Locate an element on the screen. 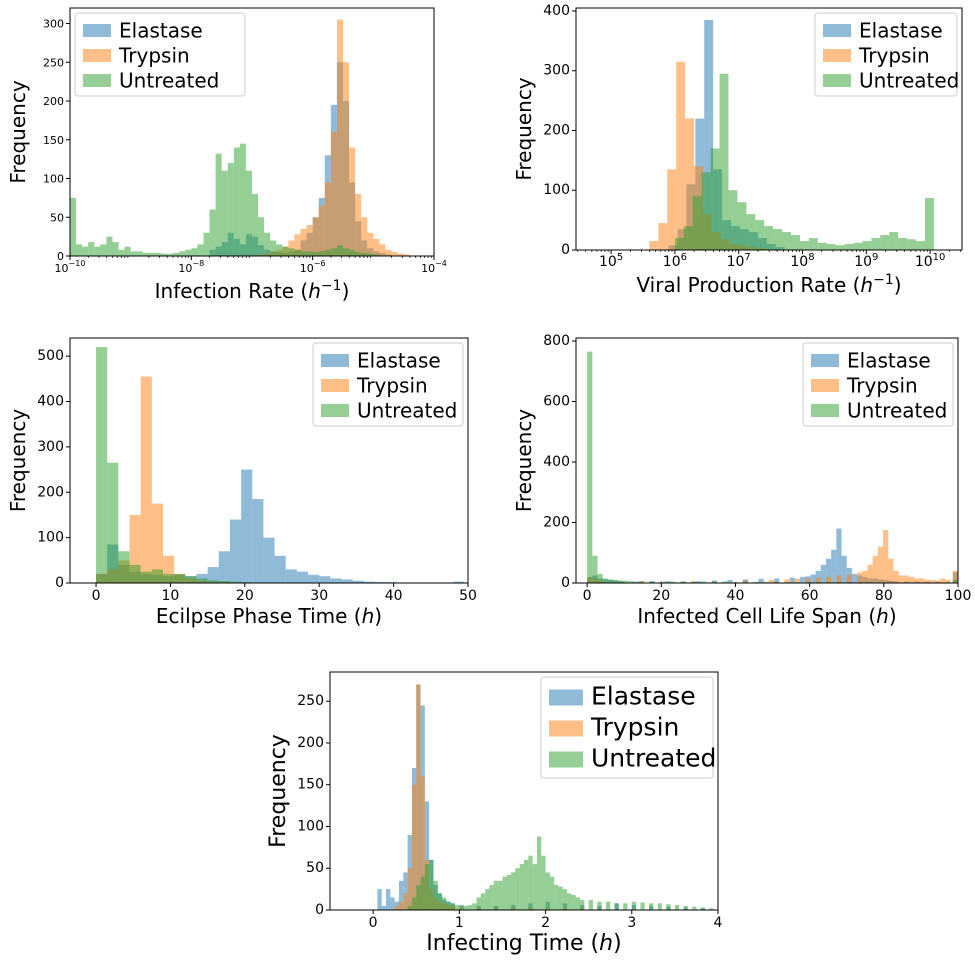 The width and height of the screenshot is (975, 960). x-tick-label: 1 is located at coordinates (459, 923).